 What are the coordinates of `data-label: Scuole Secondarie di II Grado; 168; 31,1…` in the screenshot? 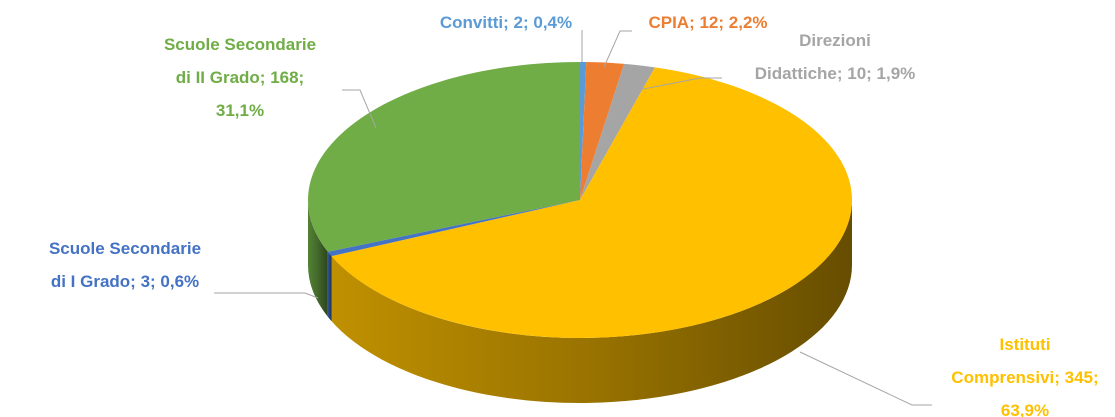 It's located at (240, 77).